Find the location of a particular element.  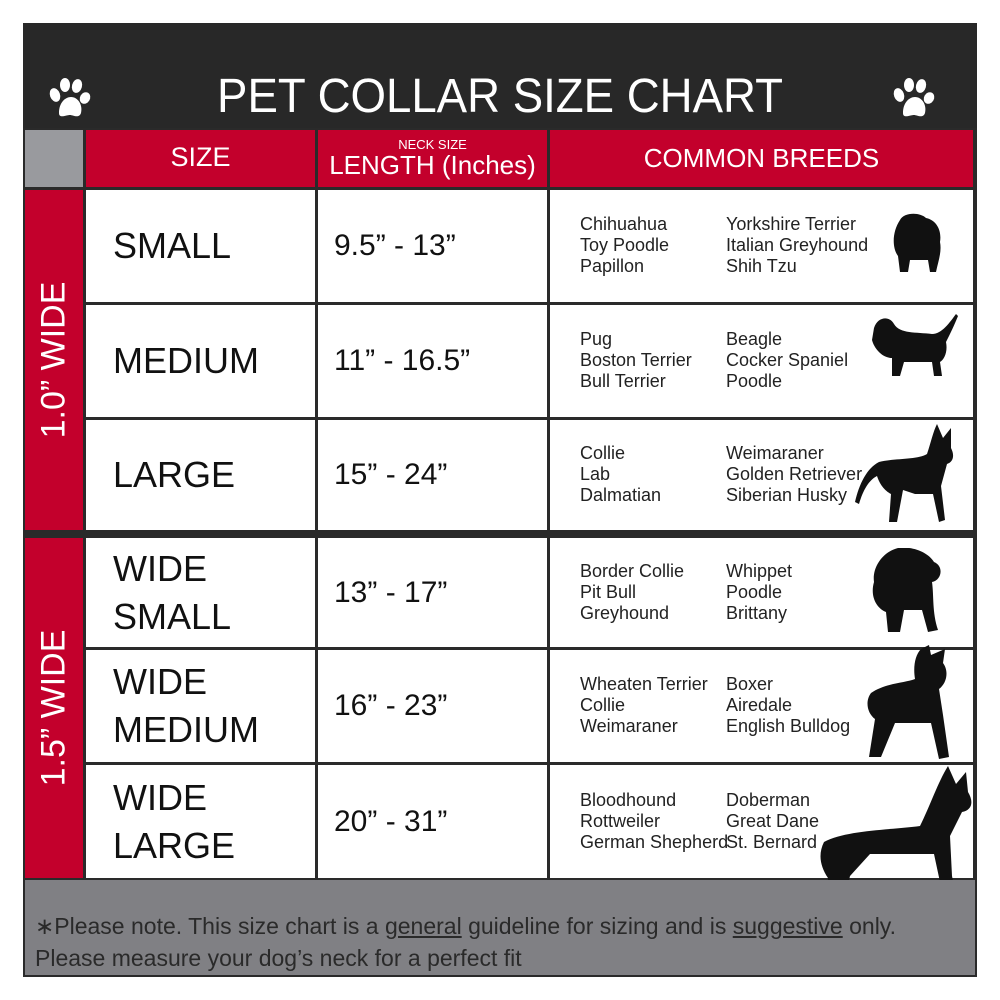

breed-name: Whippet is located at coordinates (759, 571).